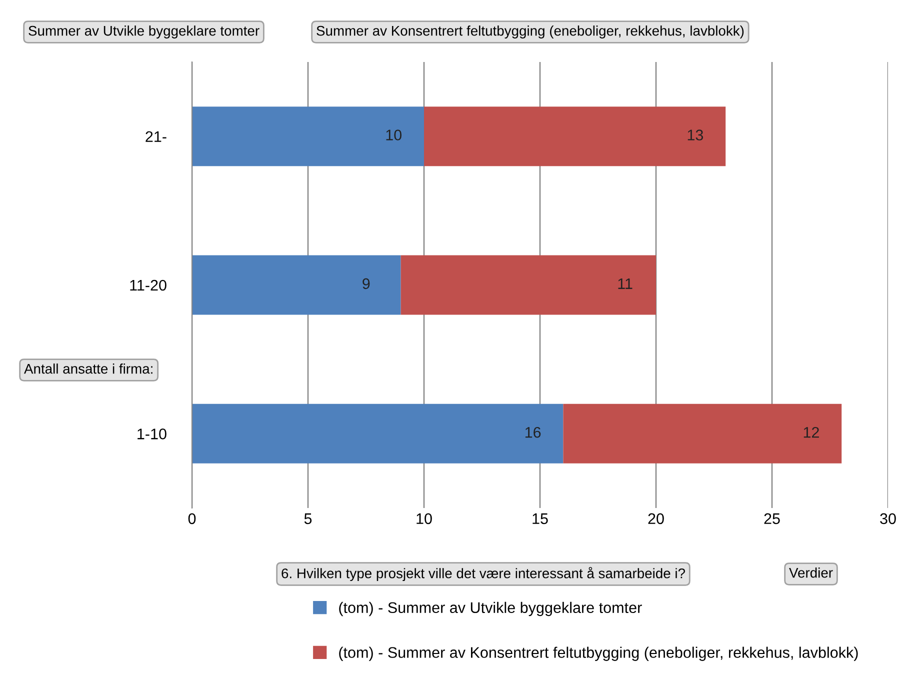 The image size is (898, 691). What do you see at coordinates (144, 32) in the screenshot?
I see `text: Summer av Utvikle byggeklare tomter` at bounding box center [144, 32].